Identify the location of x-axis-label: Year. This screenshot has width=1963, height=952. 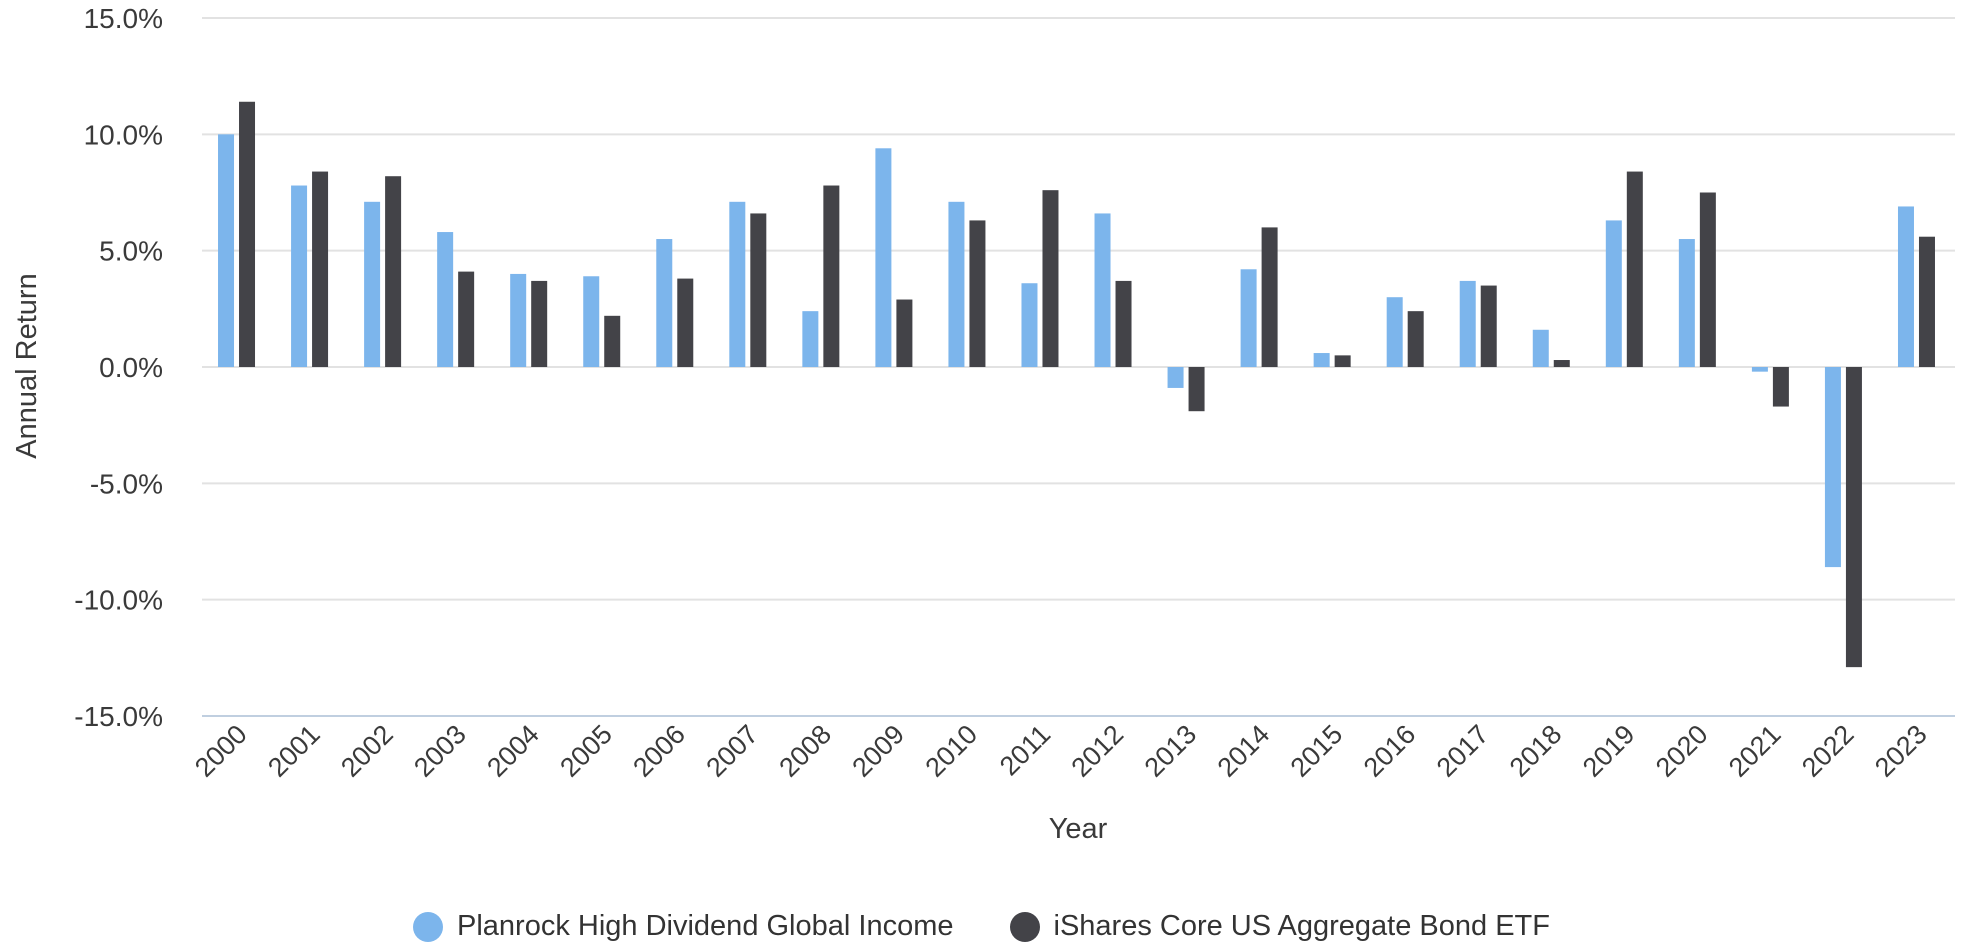
(1078, 829).